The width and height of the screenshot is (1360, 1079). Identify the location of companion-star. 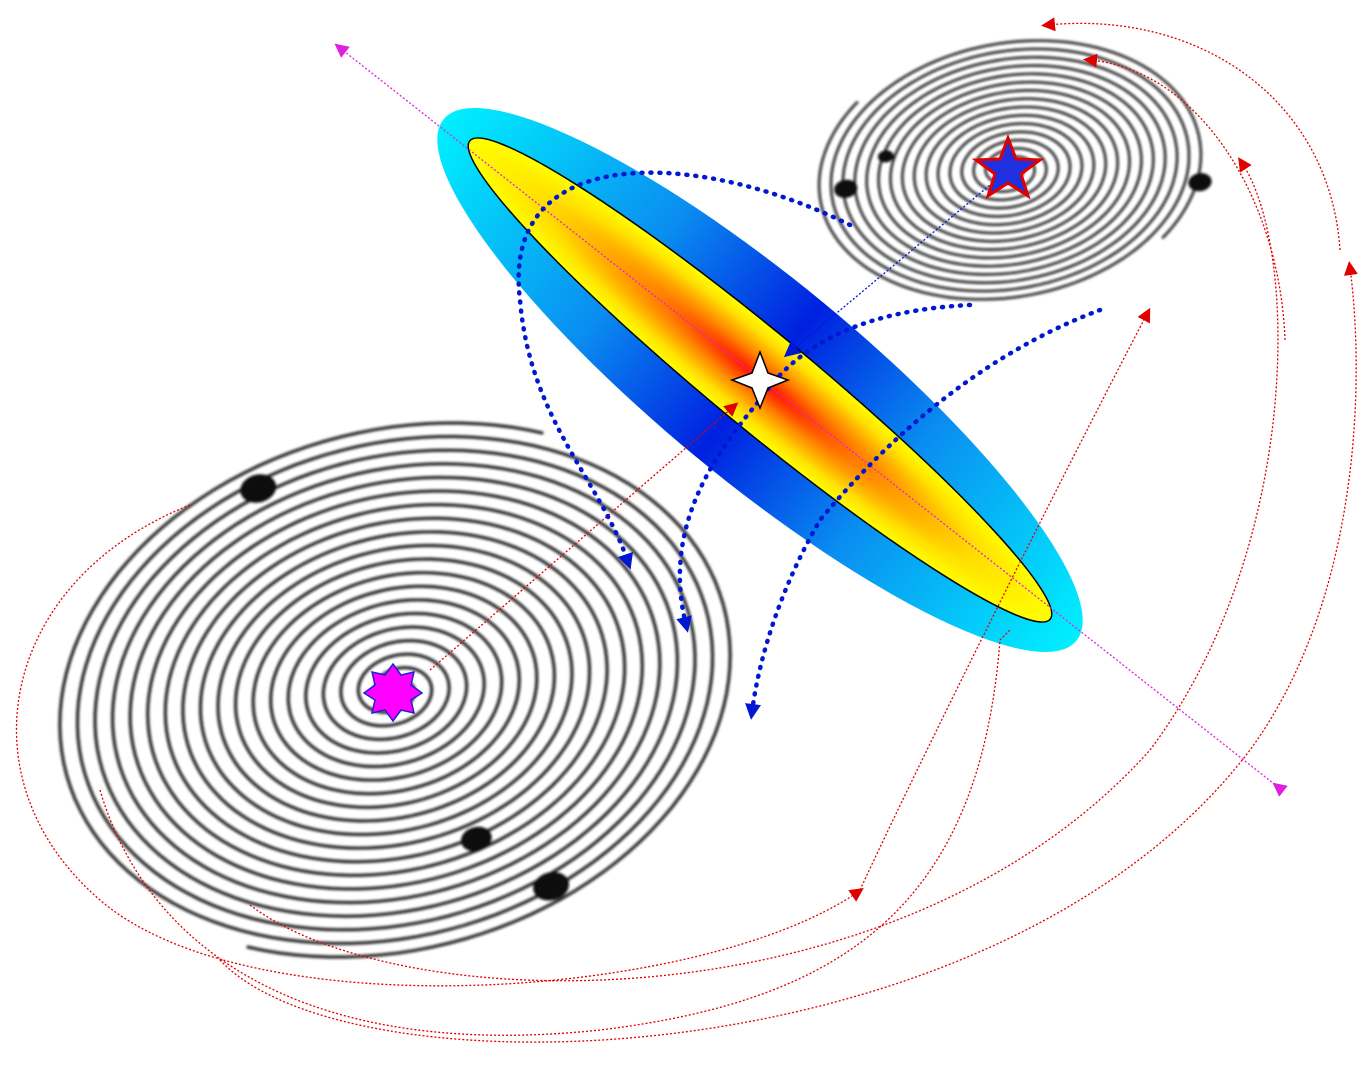
(1008, 166).